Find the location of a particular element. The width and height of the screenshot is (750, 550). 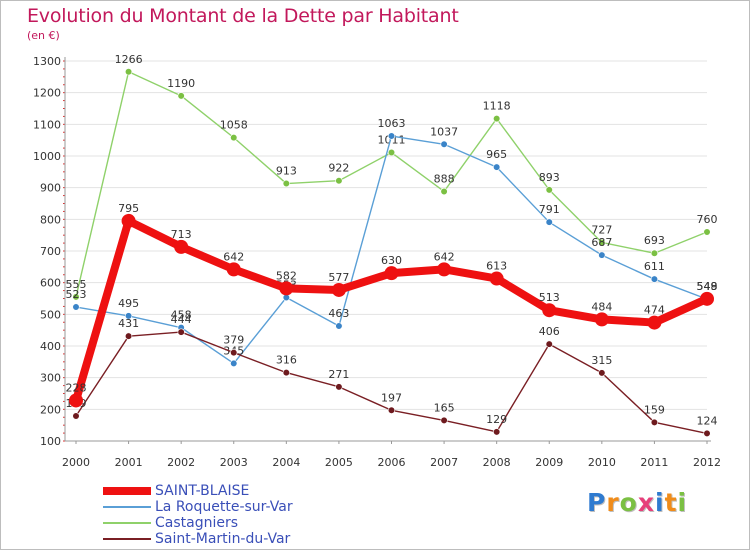

legend-item: Saint-Martin-du-Var is located at coordinates (279, 539).